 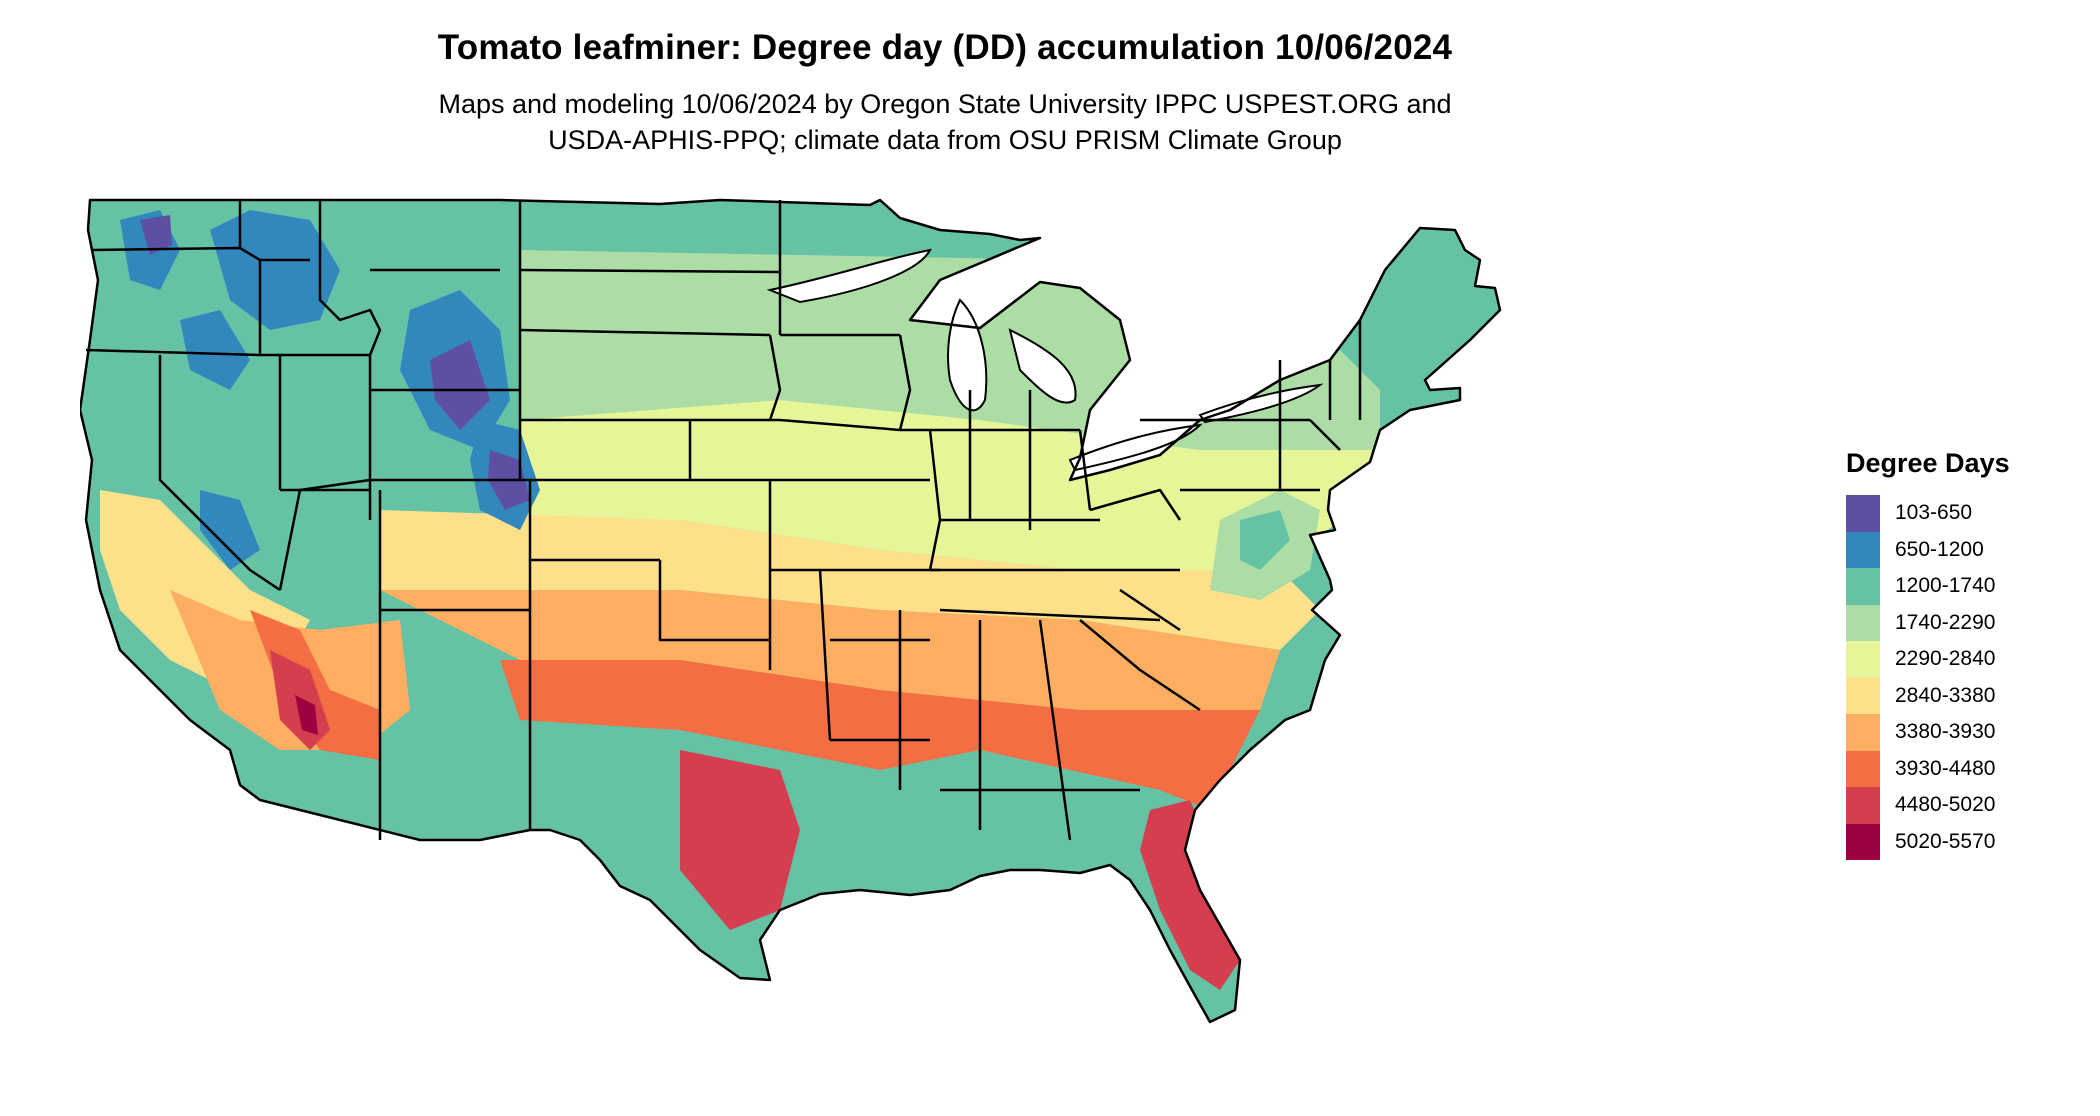 I want to click on legend-item: 5020-5570, so click(x=1966, y=841).